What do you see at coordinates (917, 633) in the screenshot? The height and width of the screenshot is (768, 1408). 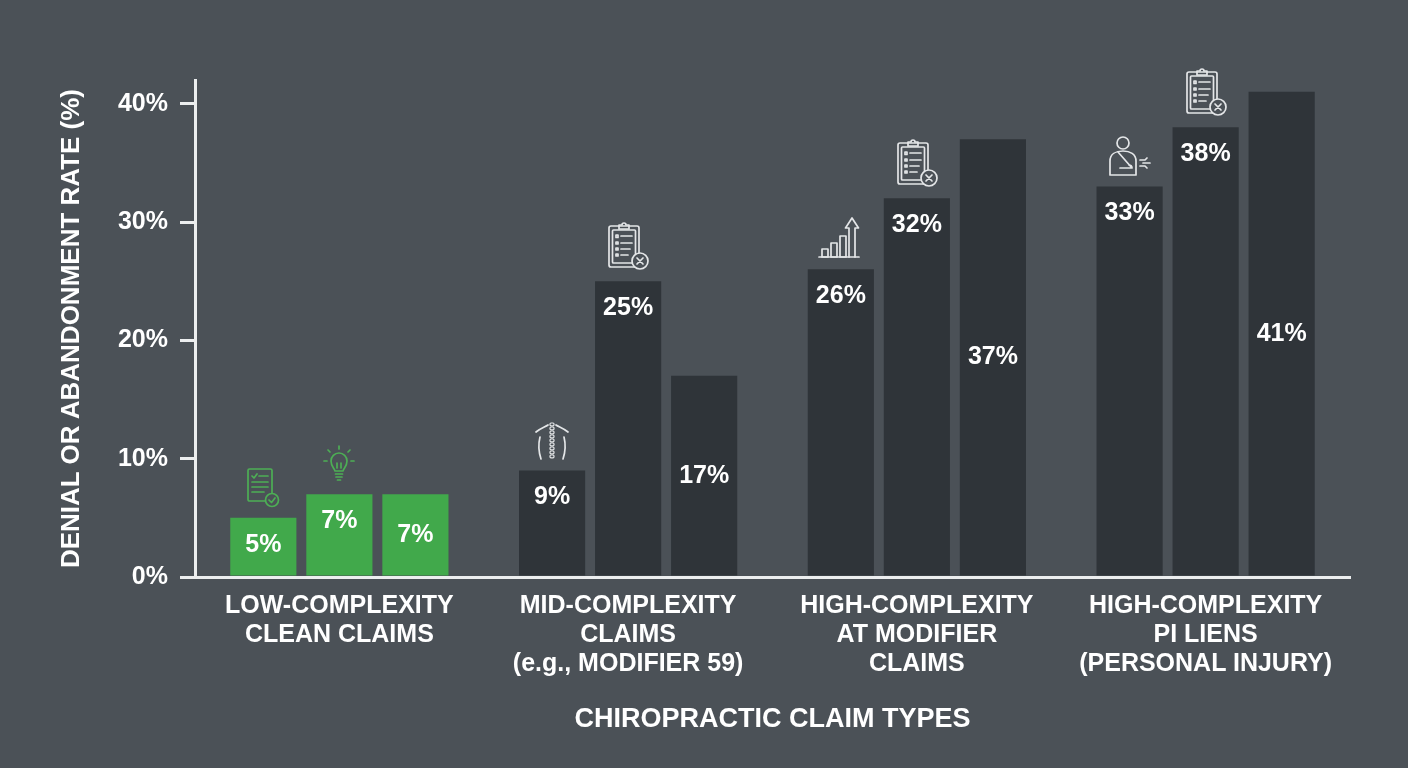 I see `x-tick-label: HIGH-COMPLEXITY AT MODIFIER CLAIMS` at bounding box center [917, 633].